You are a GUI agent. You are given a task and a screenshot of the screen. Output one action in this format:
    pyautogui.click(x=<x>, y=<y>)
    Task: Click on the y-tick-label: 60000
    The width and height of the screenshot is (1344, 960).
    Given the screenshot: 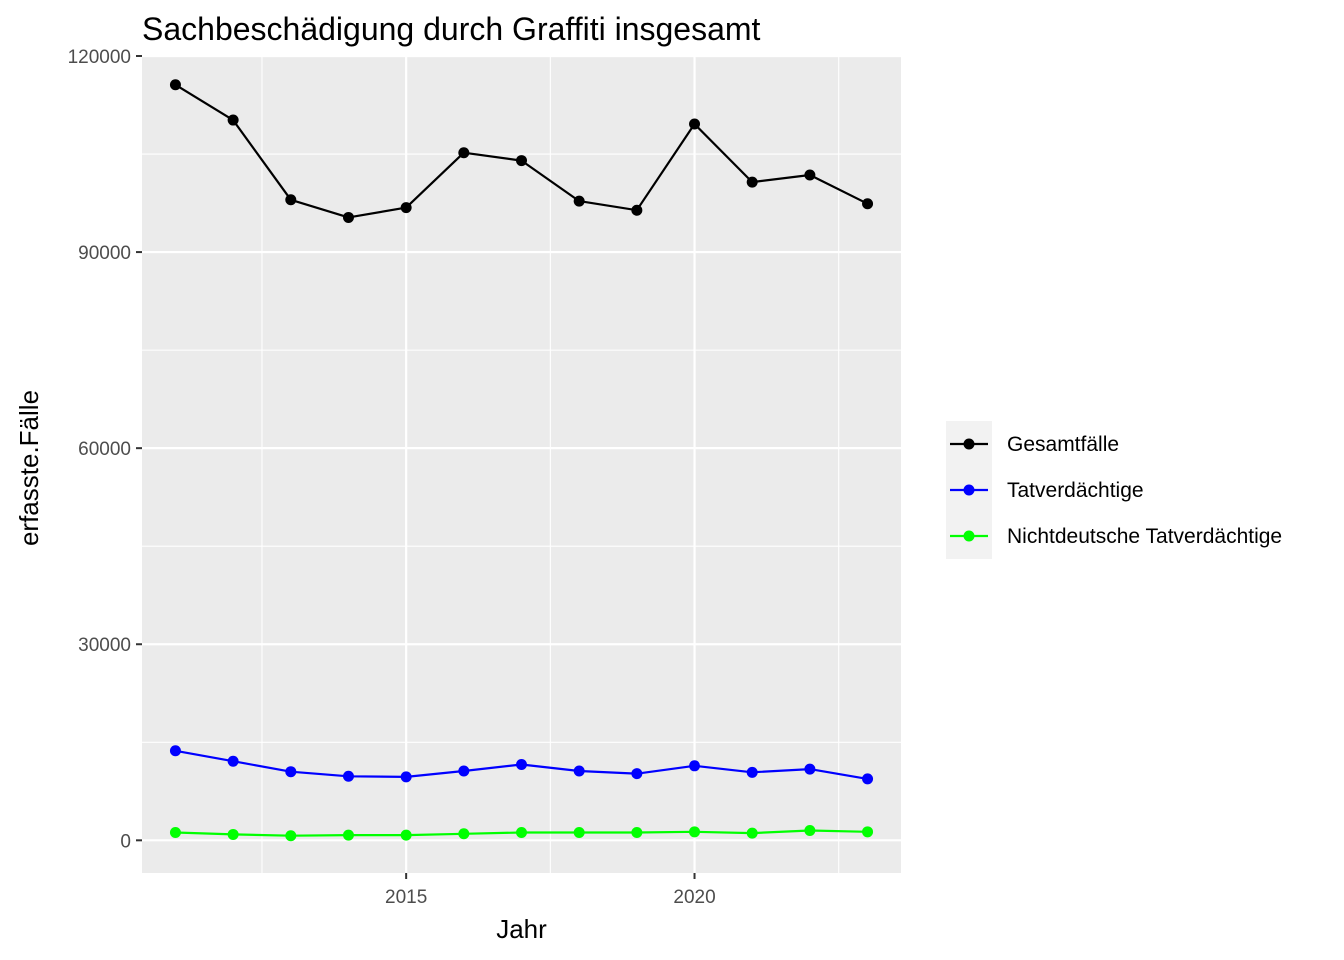 What is the action you would take?
    pyautogui.click(x=104, y=449)
    